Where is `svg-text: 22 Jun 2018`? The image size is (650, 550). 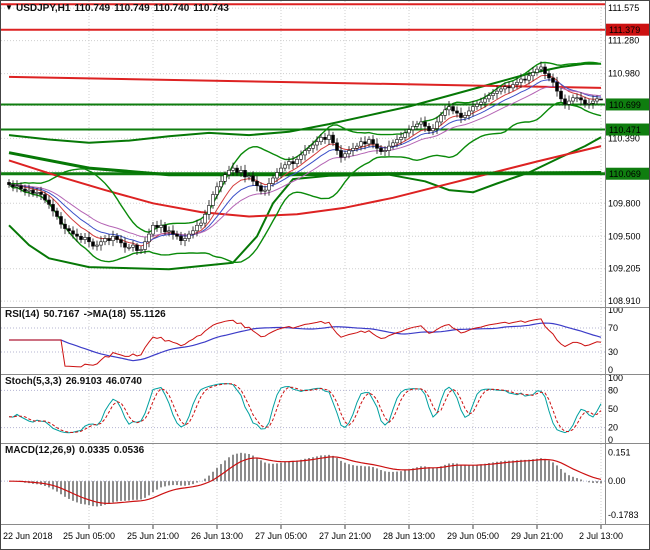
svg-text: 22 Jun 2018 is located at coordinates (28, 536).